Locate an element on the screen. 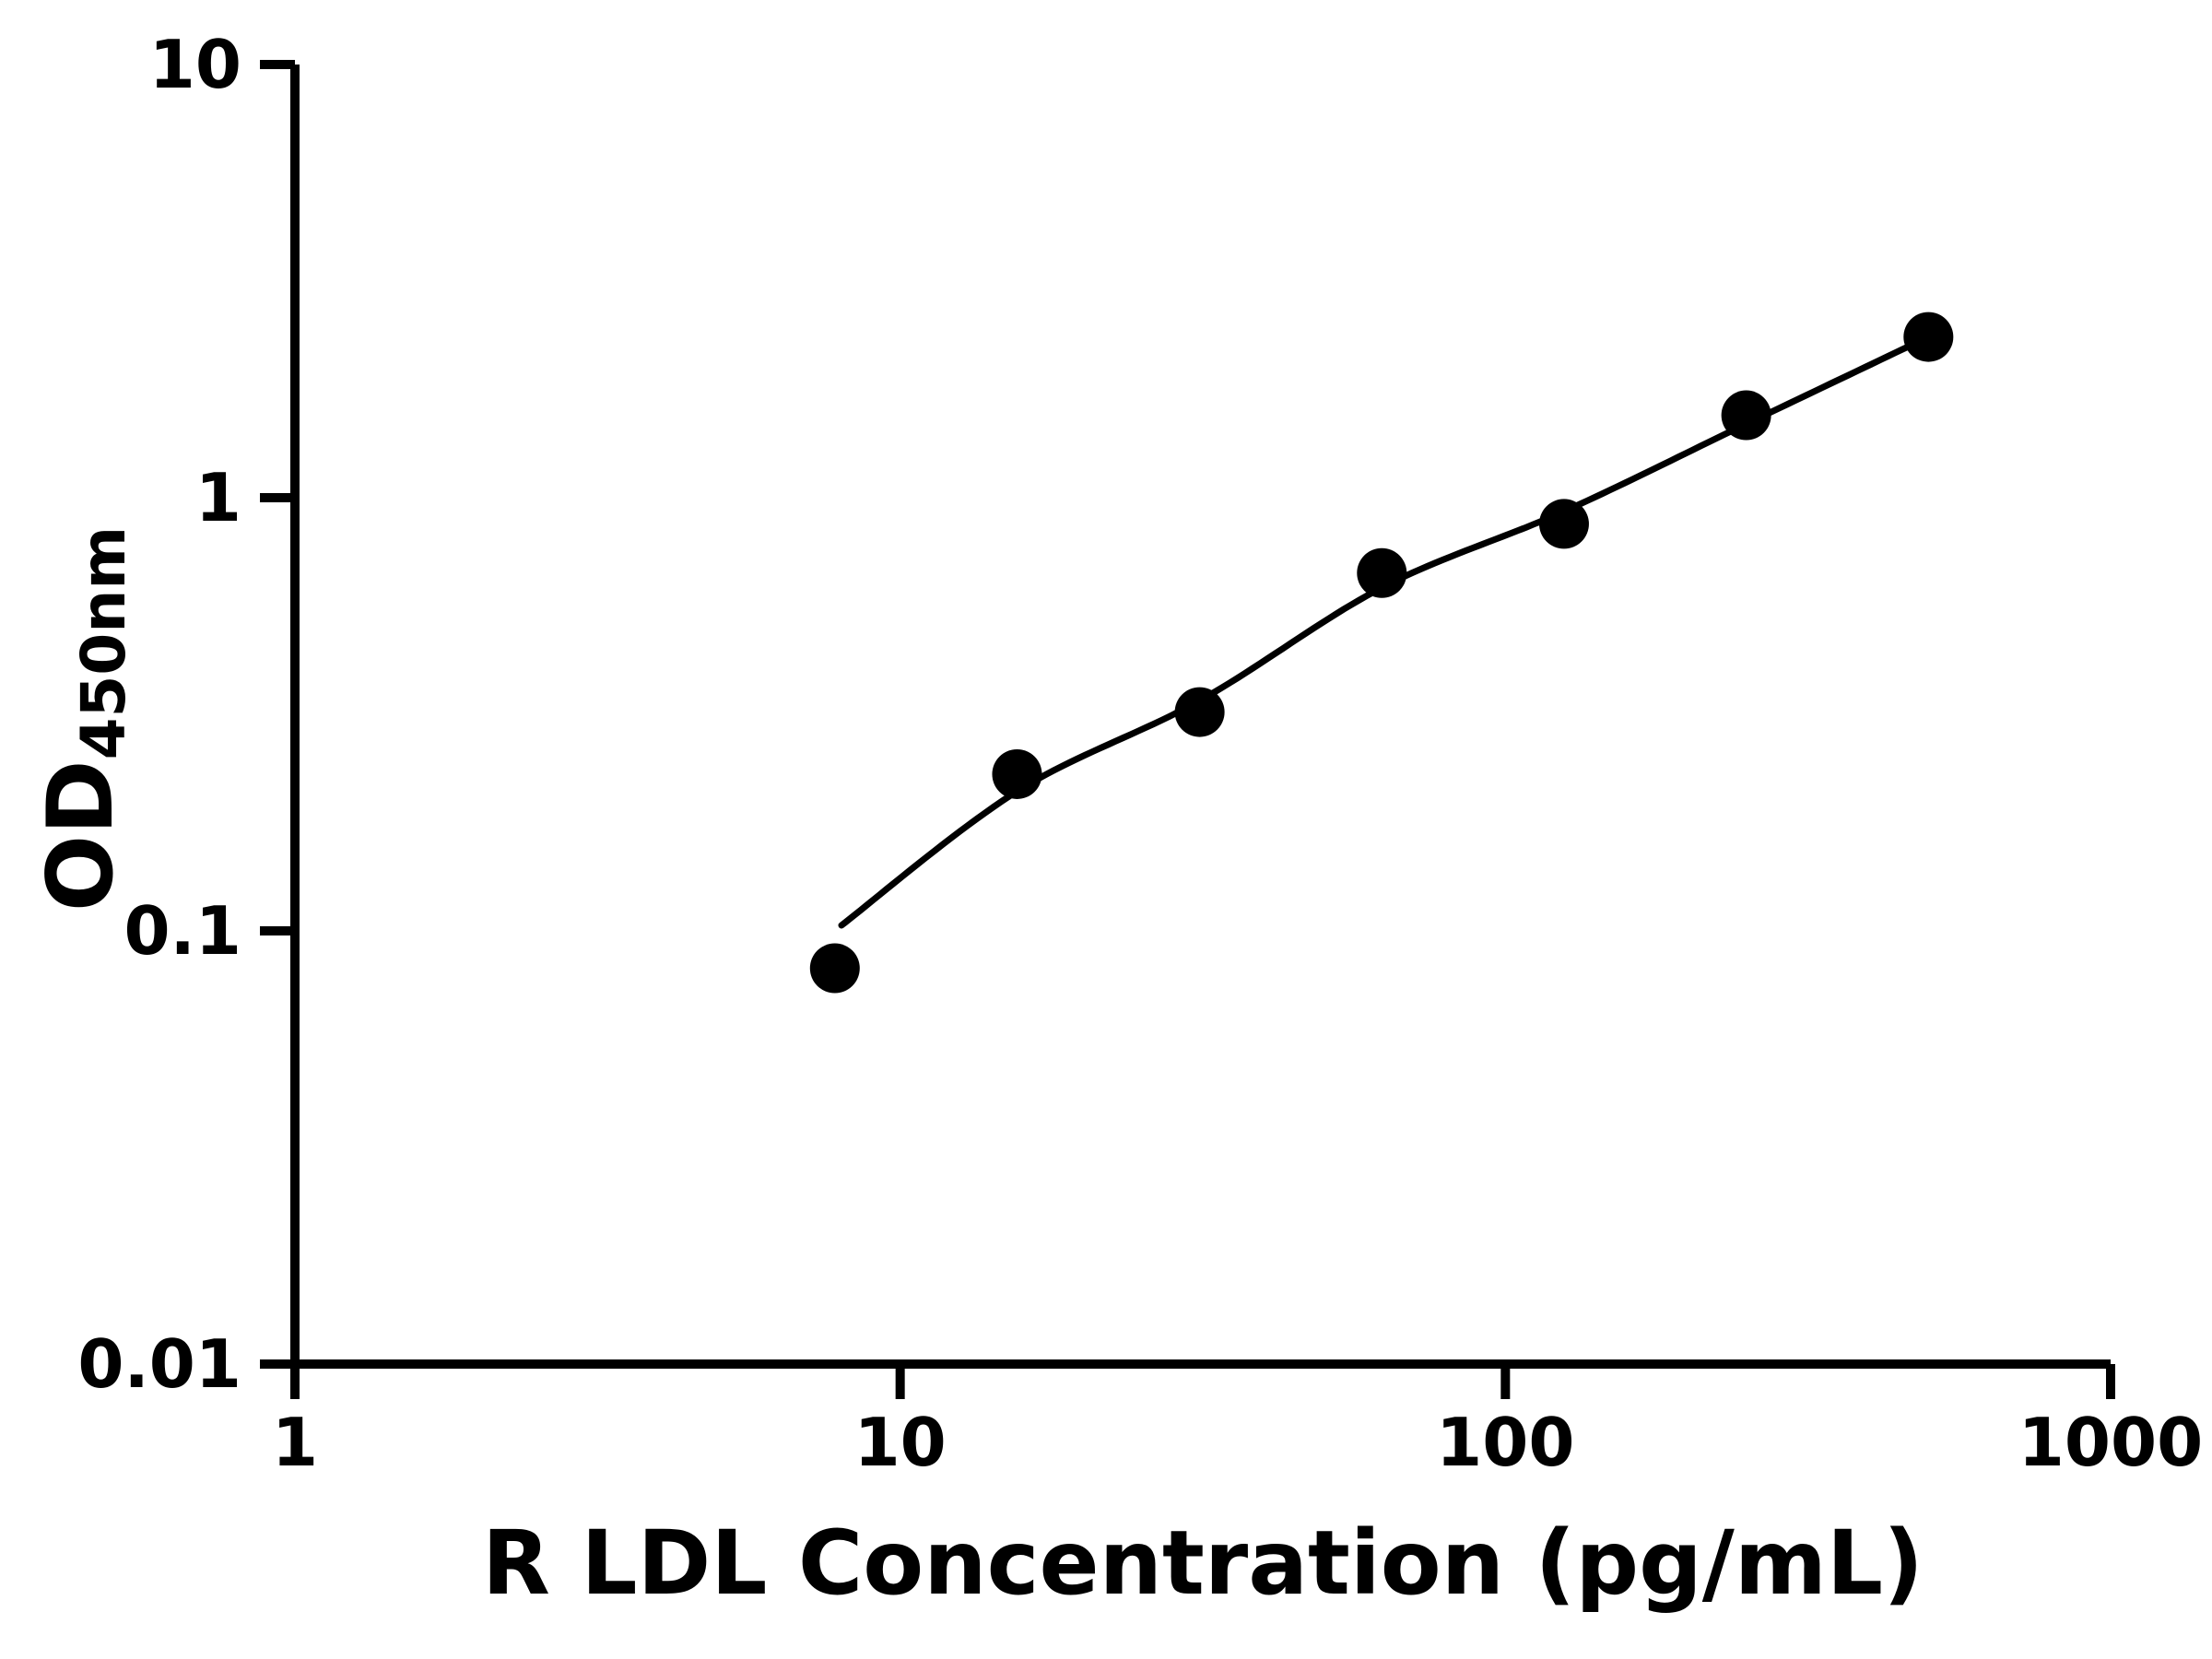  x-tick-label: 10 is located at coordinates (900, 1442).